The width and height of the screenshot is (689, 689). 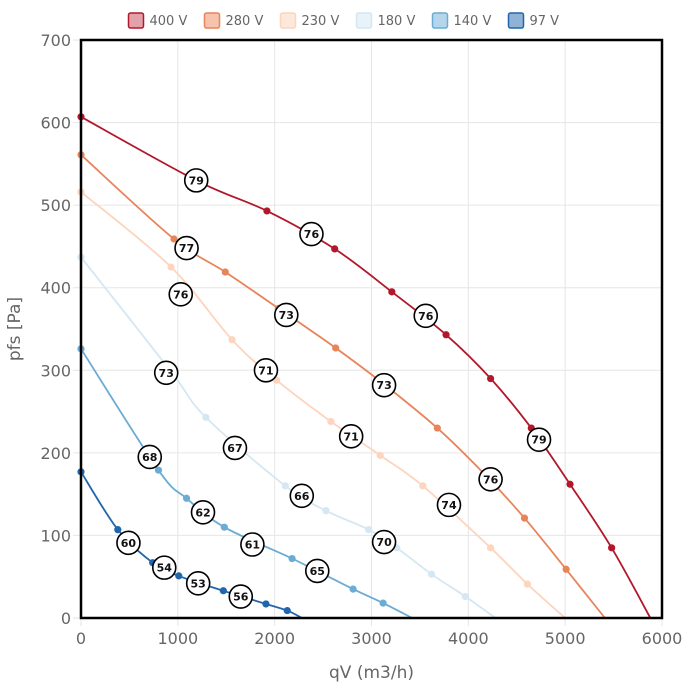 I want to click on efficiency-bubble: 66, so click(x=302, y=496).